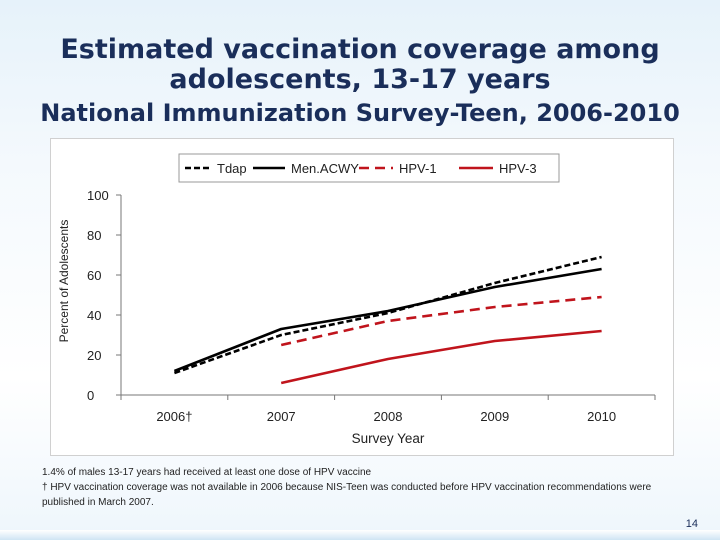 The width and height of the screenshot is (720, 540). Describe the element at coordinates (518, 168) in the screenshot. I see `legend-label: HPV-3` at that location.